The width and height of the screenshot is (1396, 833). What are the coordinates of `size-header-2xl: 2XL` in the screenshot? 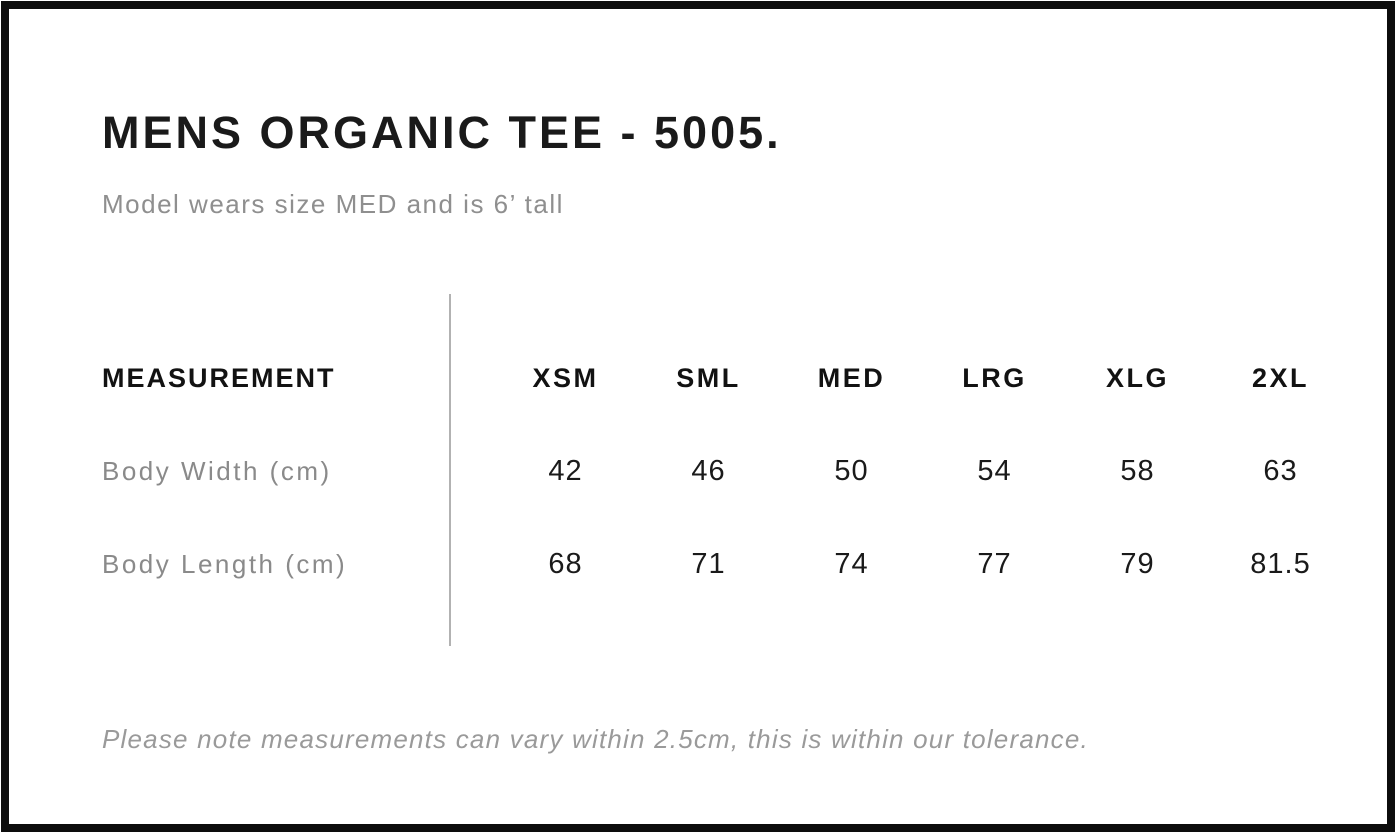 It's located at (1280, 378).